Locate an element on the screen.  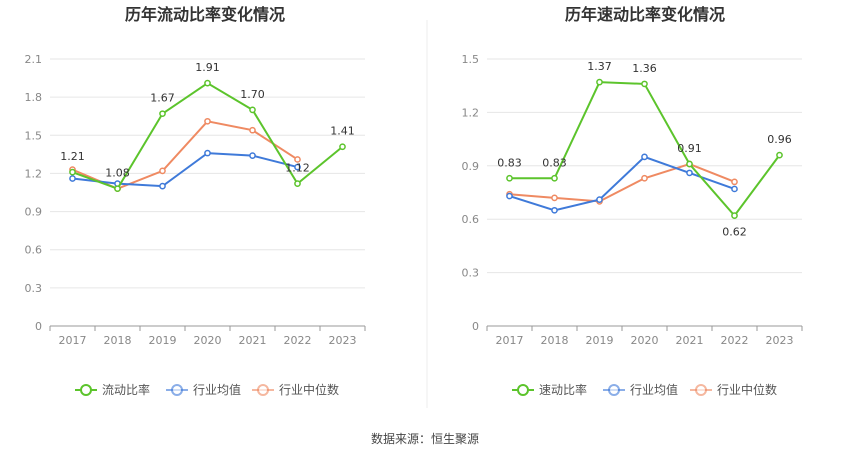
quick-ratio-x-tick-label: 2019 is located at coordinates (600, 340).